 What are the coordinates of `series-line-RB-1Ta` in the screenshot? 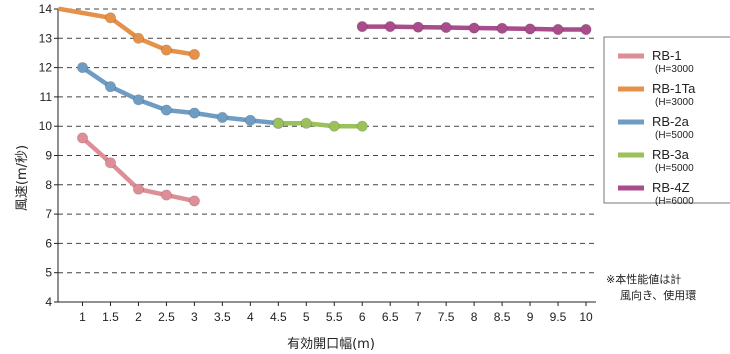 It's located at (127, 31).